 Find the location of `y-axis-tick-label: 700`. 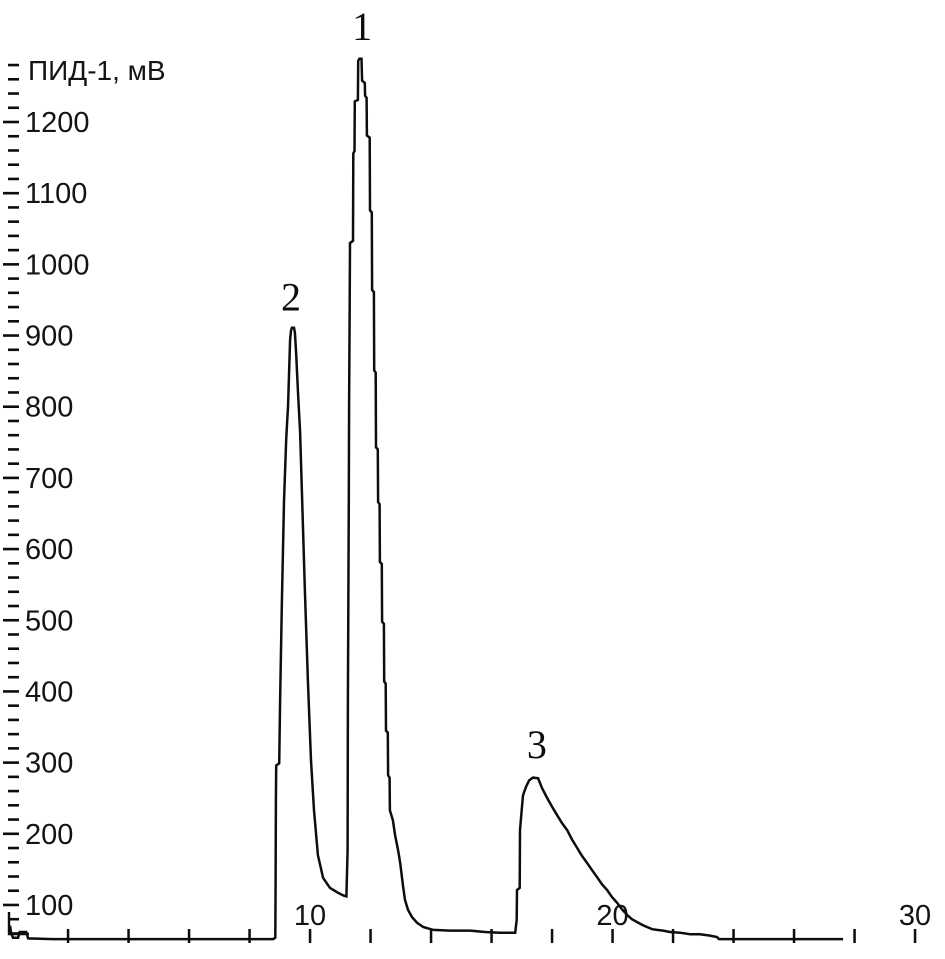

y-axis-tick-label: 700 is located at coordinates (49, 479).